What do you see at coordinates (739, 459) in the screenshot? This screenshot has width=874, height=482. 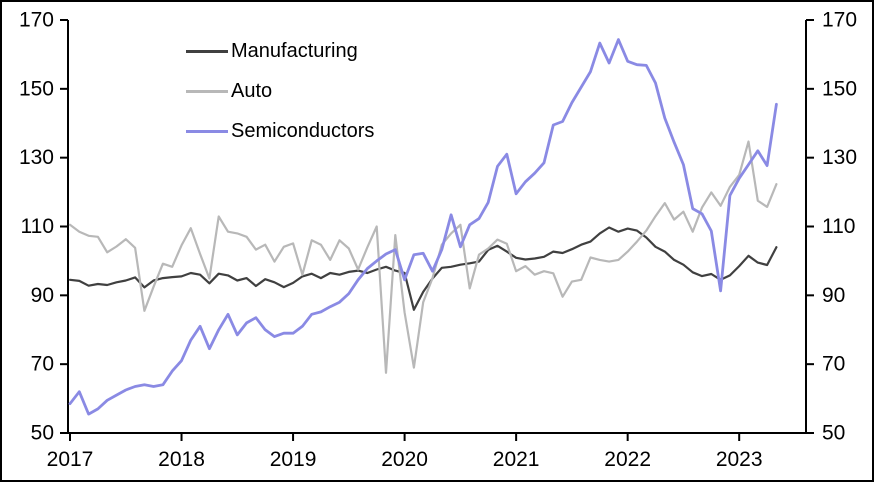 I see `x-axis-tick-label: 2023` at bounding box center [739, 459].